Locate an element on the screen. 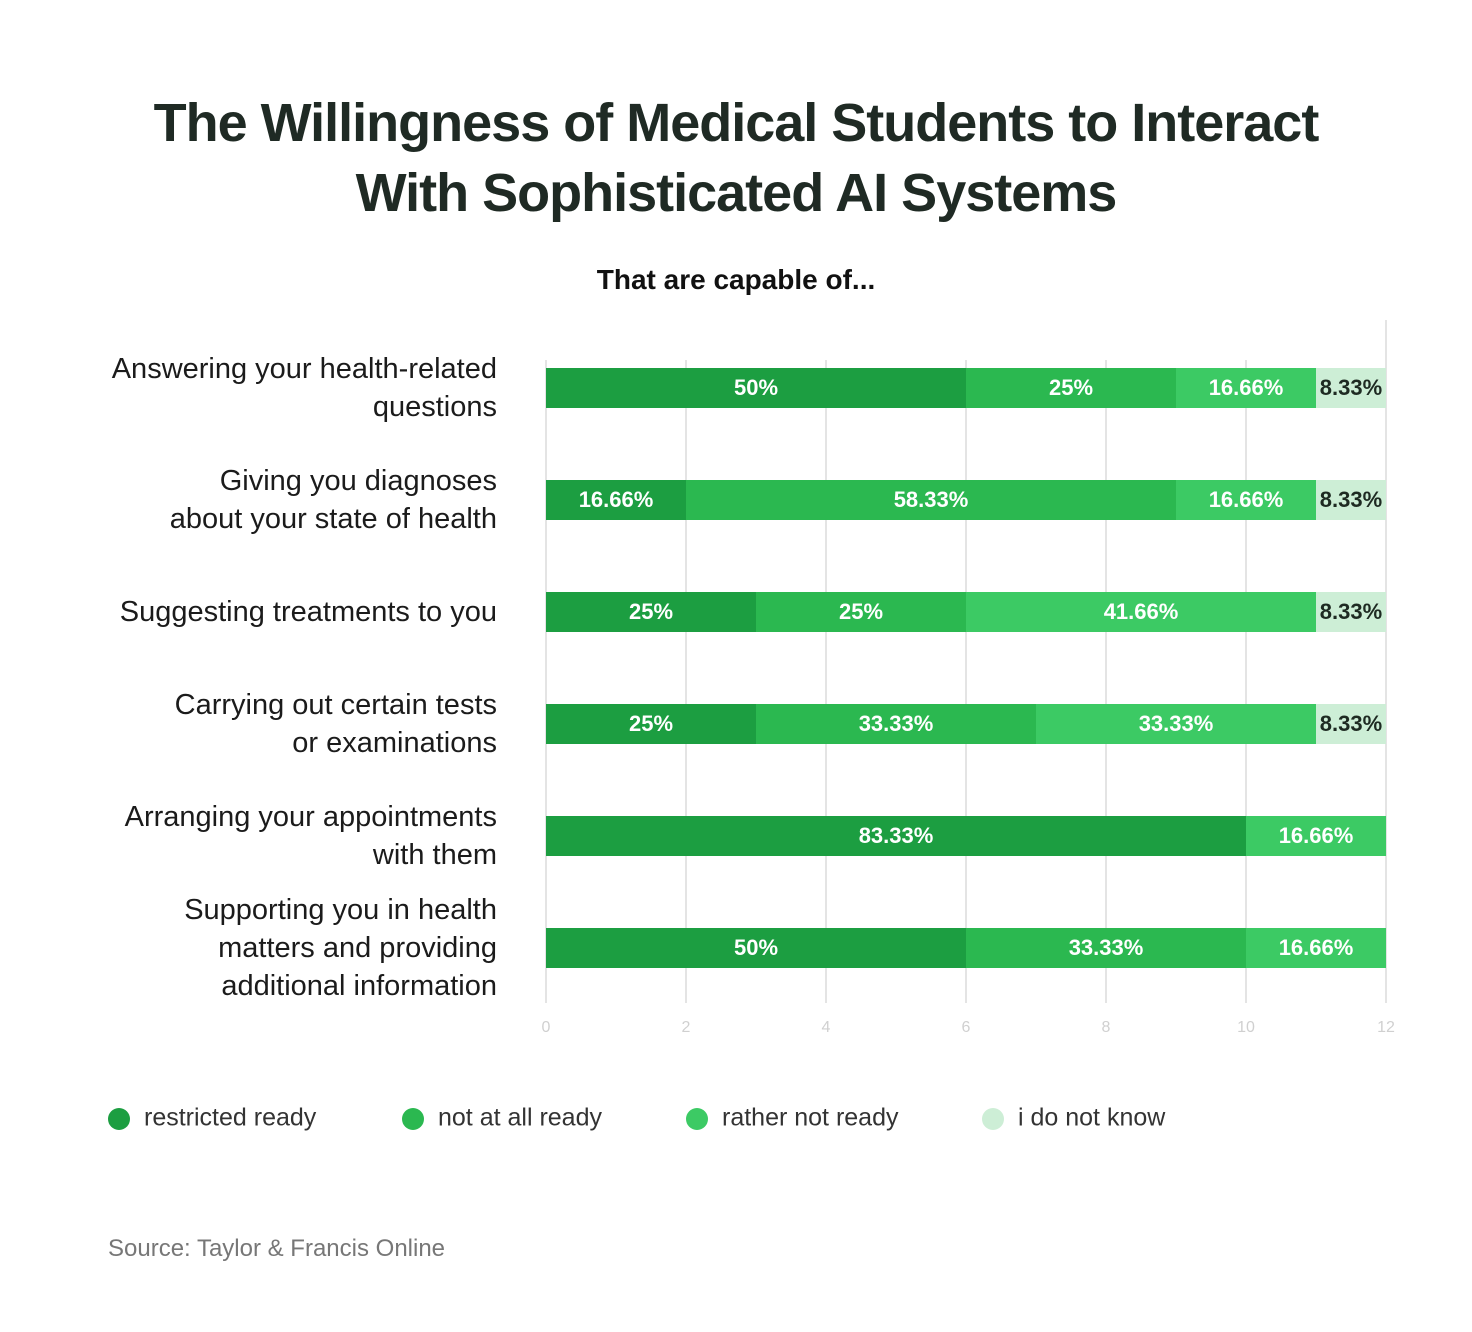 This screenshot has height=1332, width=1472. x-tick-label: 2 is located at coordinates (686, 1027).